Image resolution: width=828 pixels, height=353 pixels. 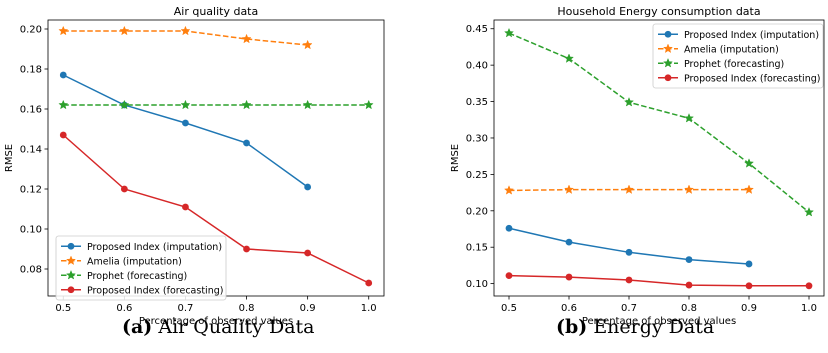 I want to click on y-tick-label: 0.16, so click(x=31, y=110).